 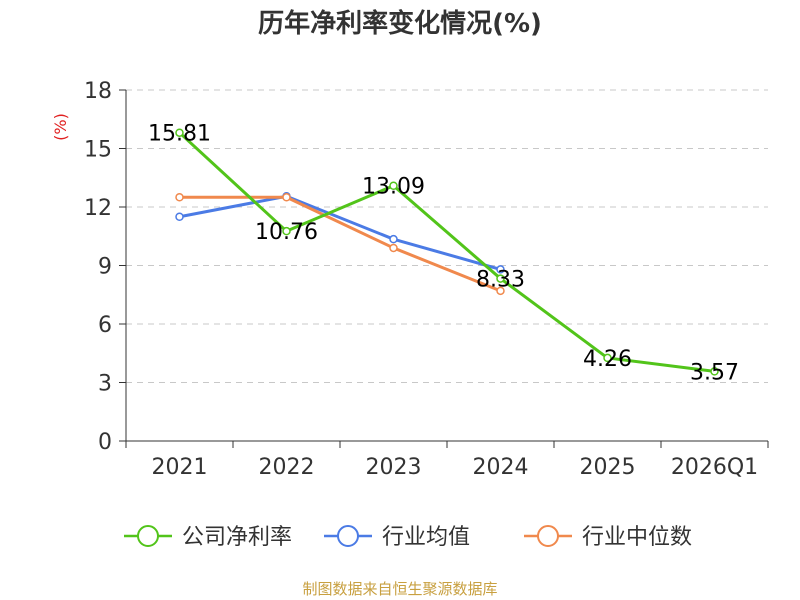 I want to click on legend-label-1: 行业均值, so click(x=426, y=537).